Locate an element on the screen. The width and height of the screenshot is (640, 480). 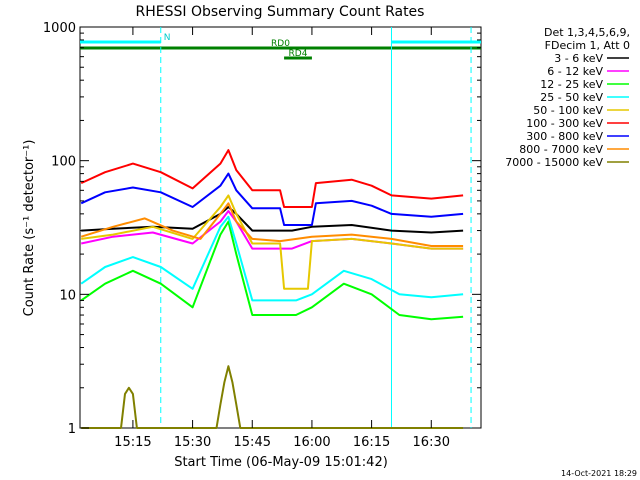
legend-entry-label: 100 - 300 keV is located at coordinates (564, 123).